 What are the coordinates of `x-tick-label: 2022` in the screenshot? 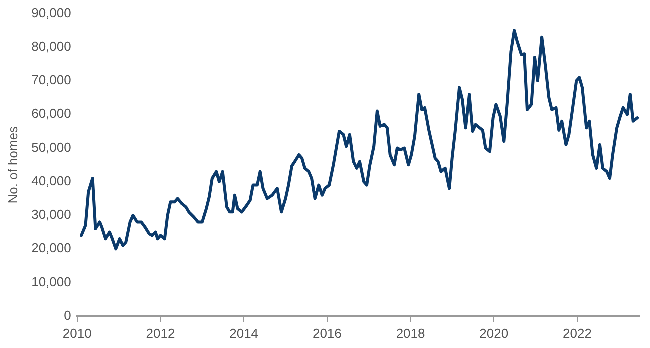 It's located at (577, 333).